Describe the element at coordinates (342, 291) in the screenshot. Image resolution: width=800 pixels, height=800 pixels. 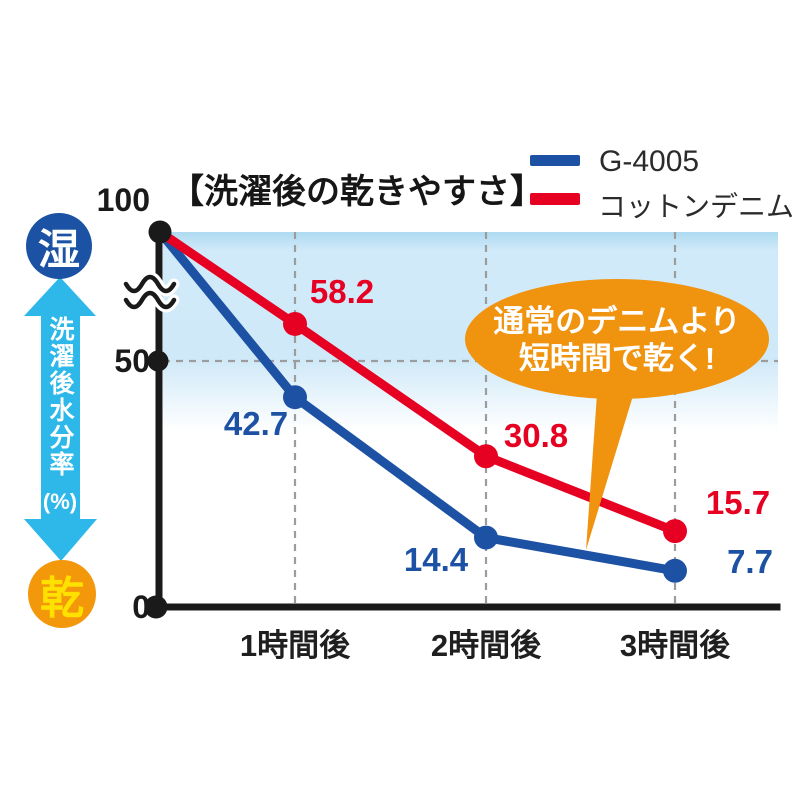
I see `data-label: 58.2` at that location.